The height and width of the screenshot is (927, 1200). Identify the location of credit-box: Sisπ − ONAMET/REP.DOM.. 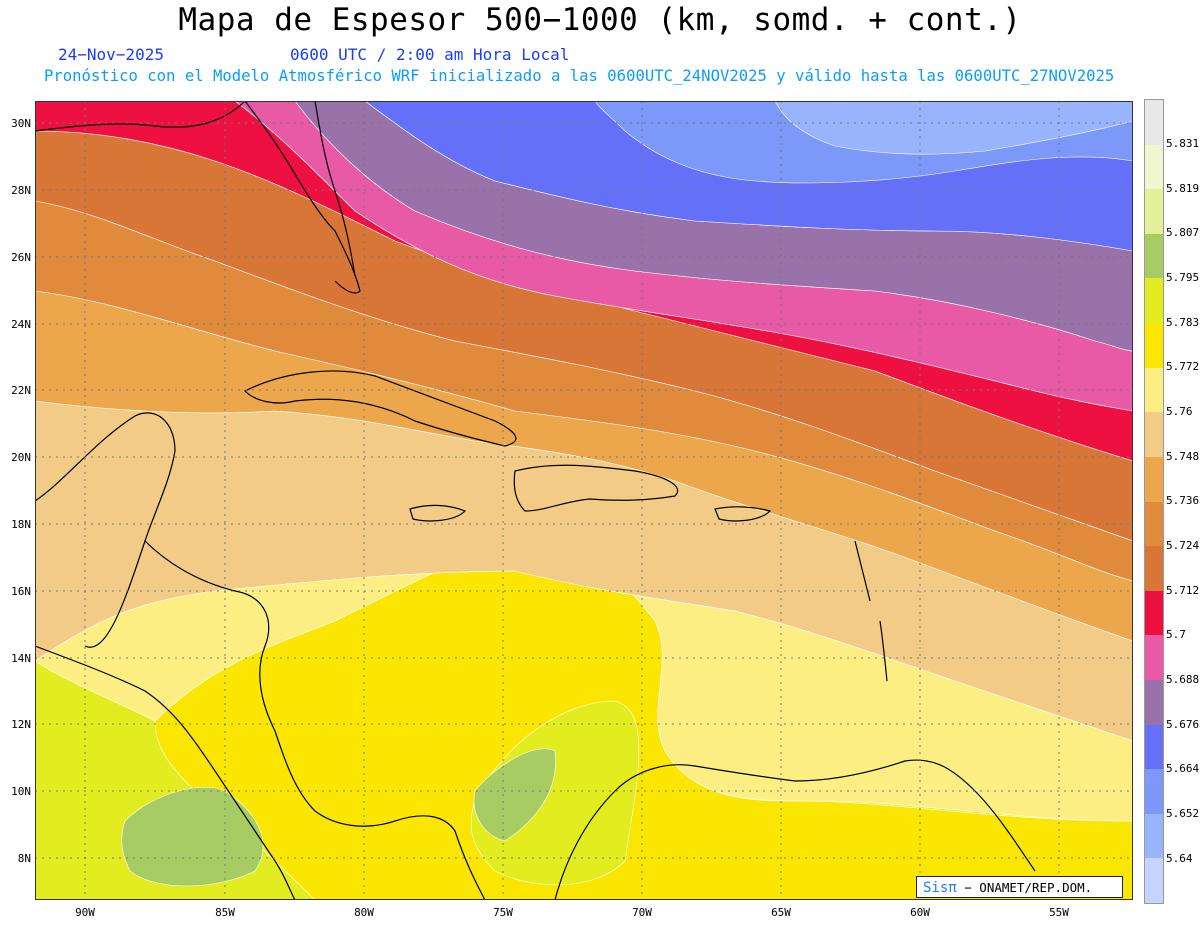
(1019, 887).